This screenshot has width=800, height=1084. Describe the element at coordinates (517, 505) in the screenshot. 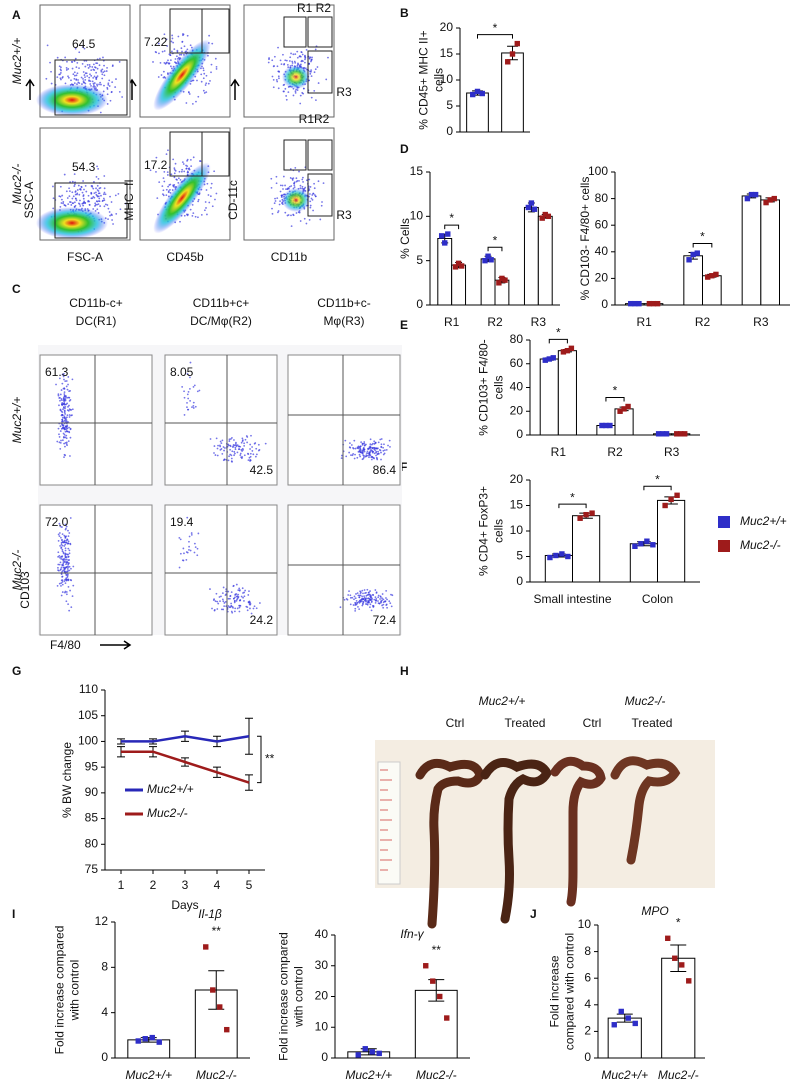

I see `y-tick-label: 15` at that location.